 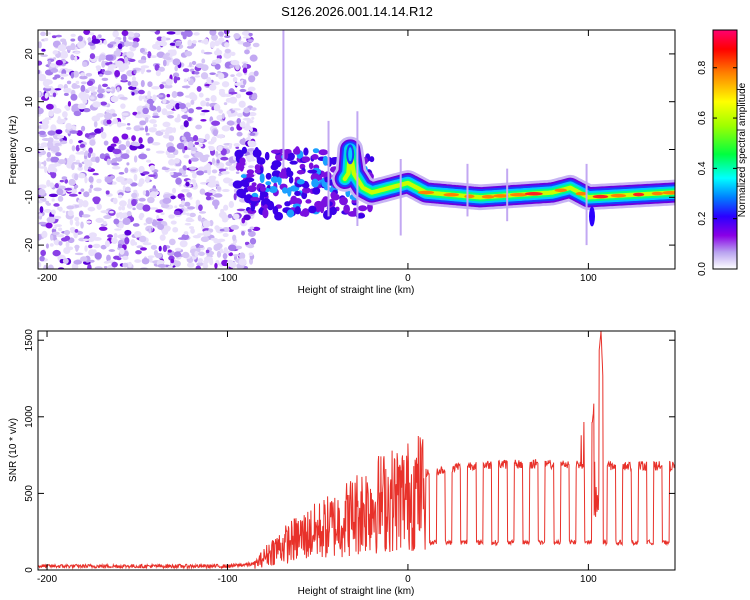 I want to click on spectrogram-ylabel: Frequency (Hz), so click(x=13, y=150).